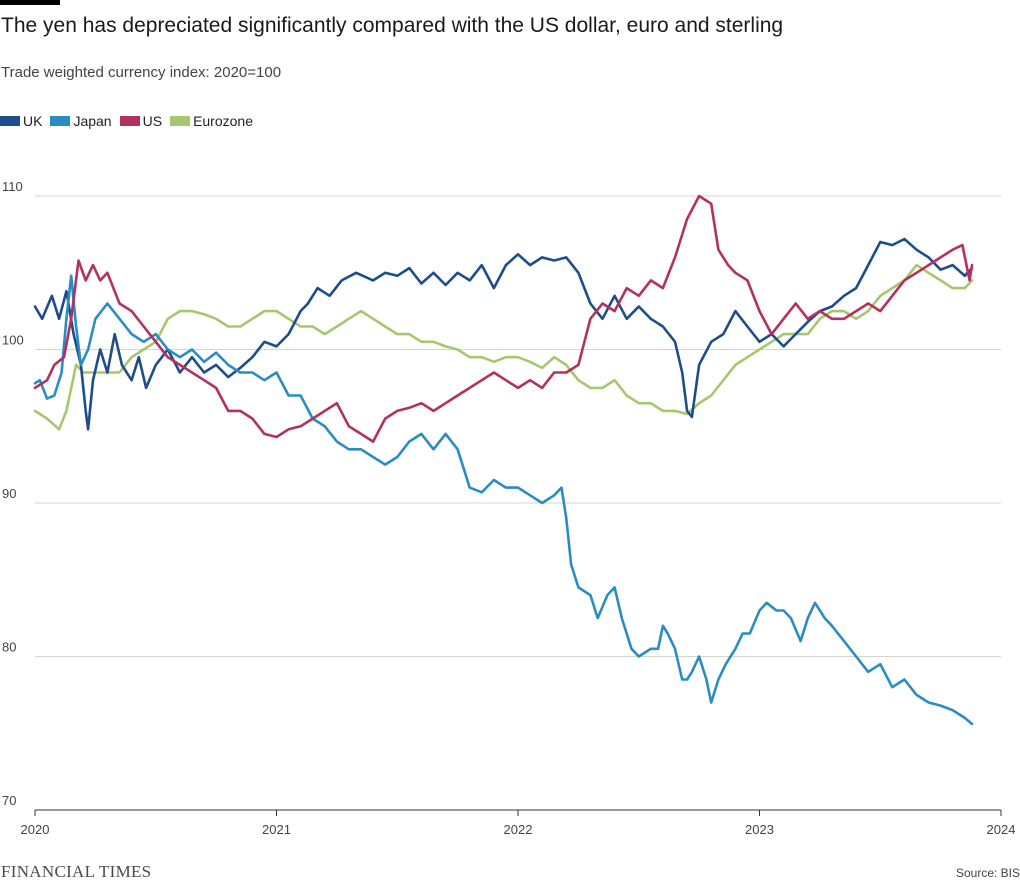 The image size is (1020, 883). Describe the element at coordinates (12, 186) in the screenshot. I see `y-tick-label-110: 110` at that location.